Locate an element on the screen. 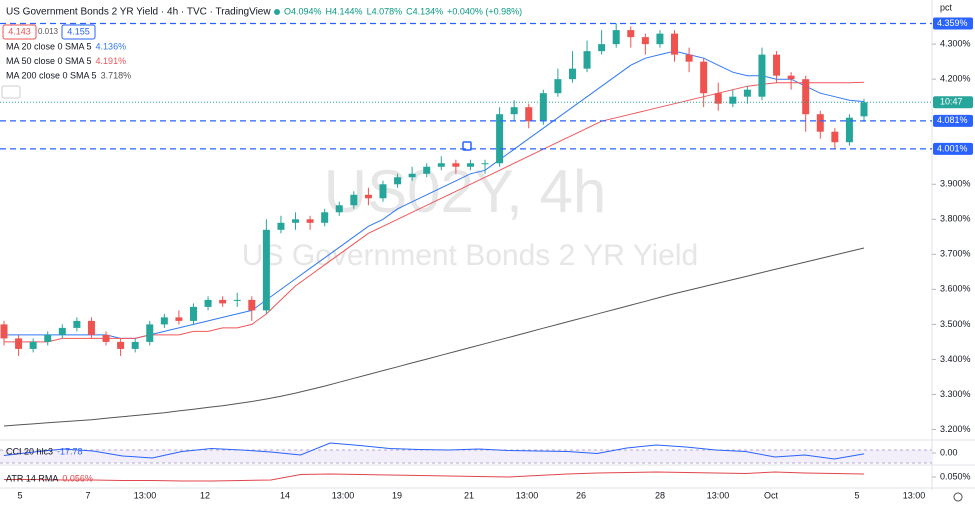  ask-box is located at coordinates (78, 32).